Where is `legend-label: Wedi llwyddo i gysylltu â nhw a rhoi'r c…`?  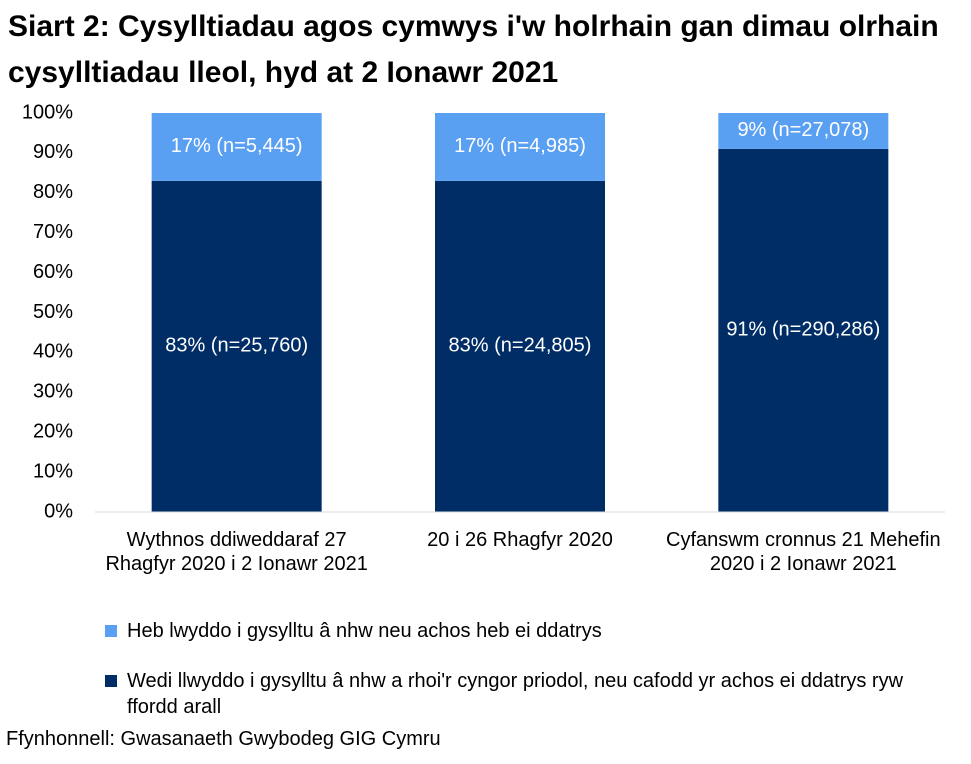
legend-label: Wedi llwyddo i gysylltu â nhw a rhoi'r c… is located at coordinates (515, 694).